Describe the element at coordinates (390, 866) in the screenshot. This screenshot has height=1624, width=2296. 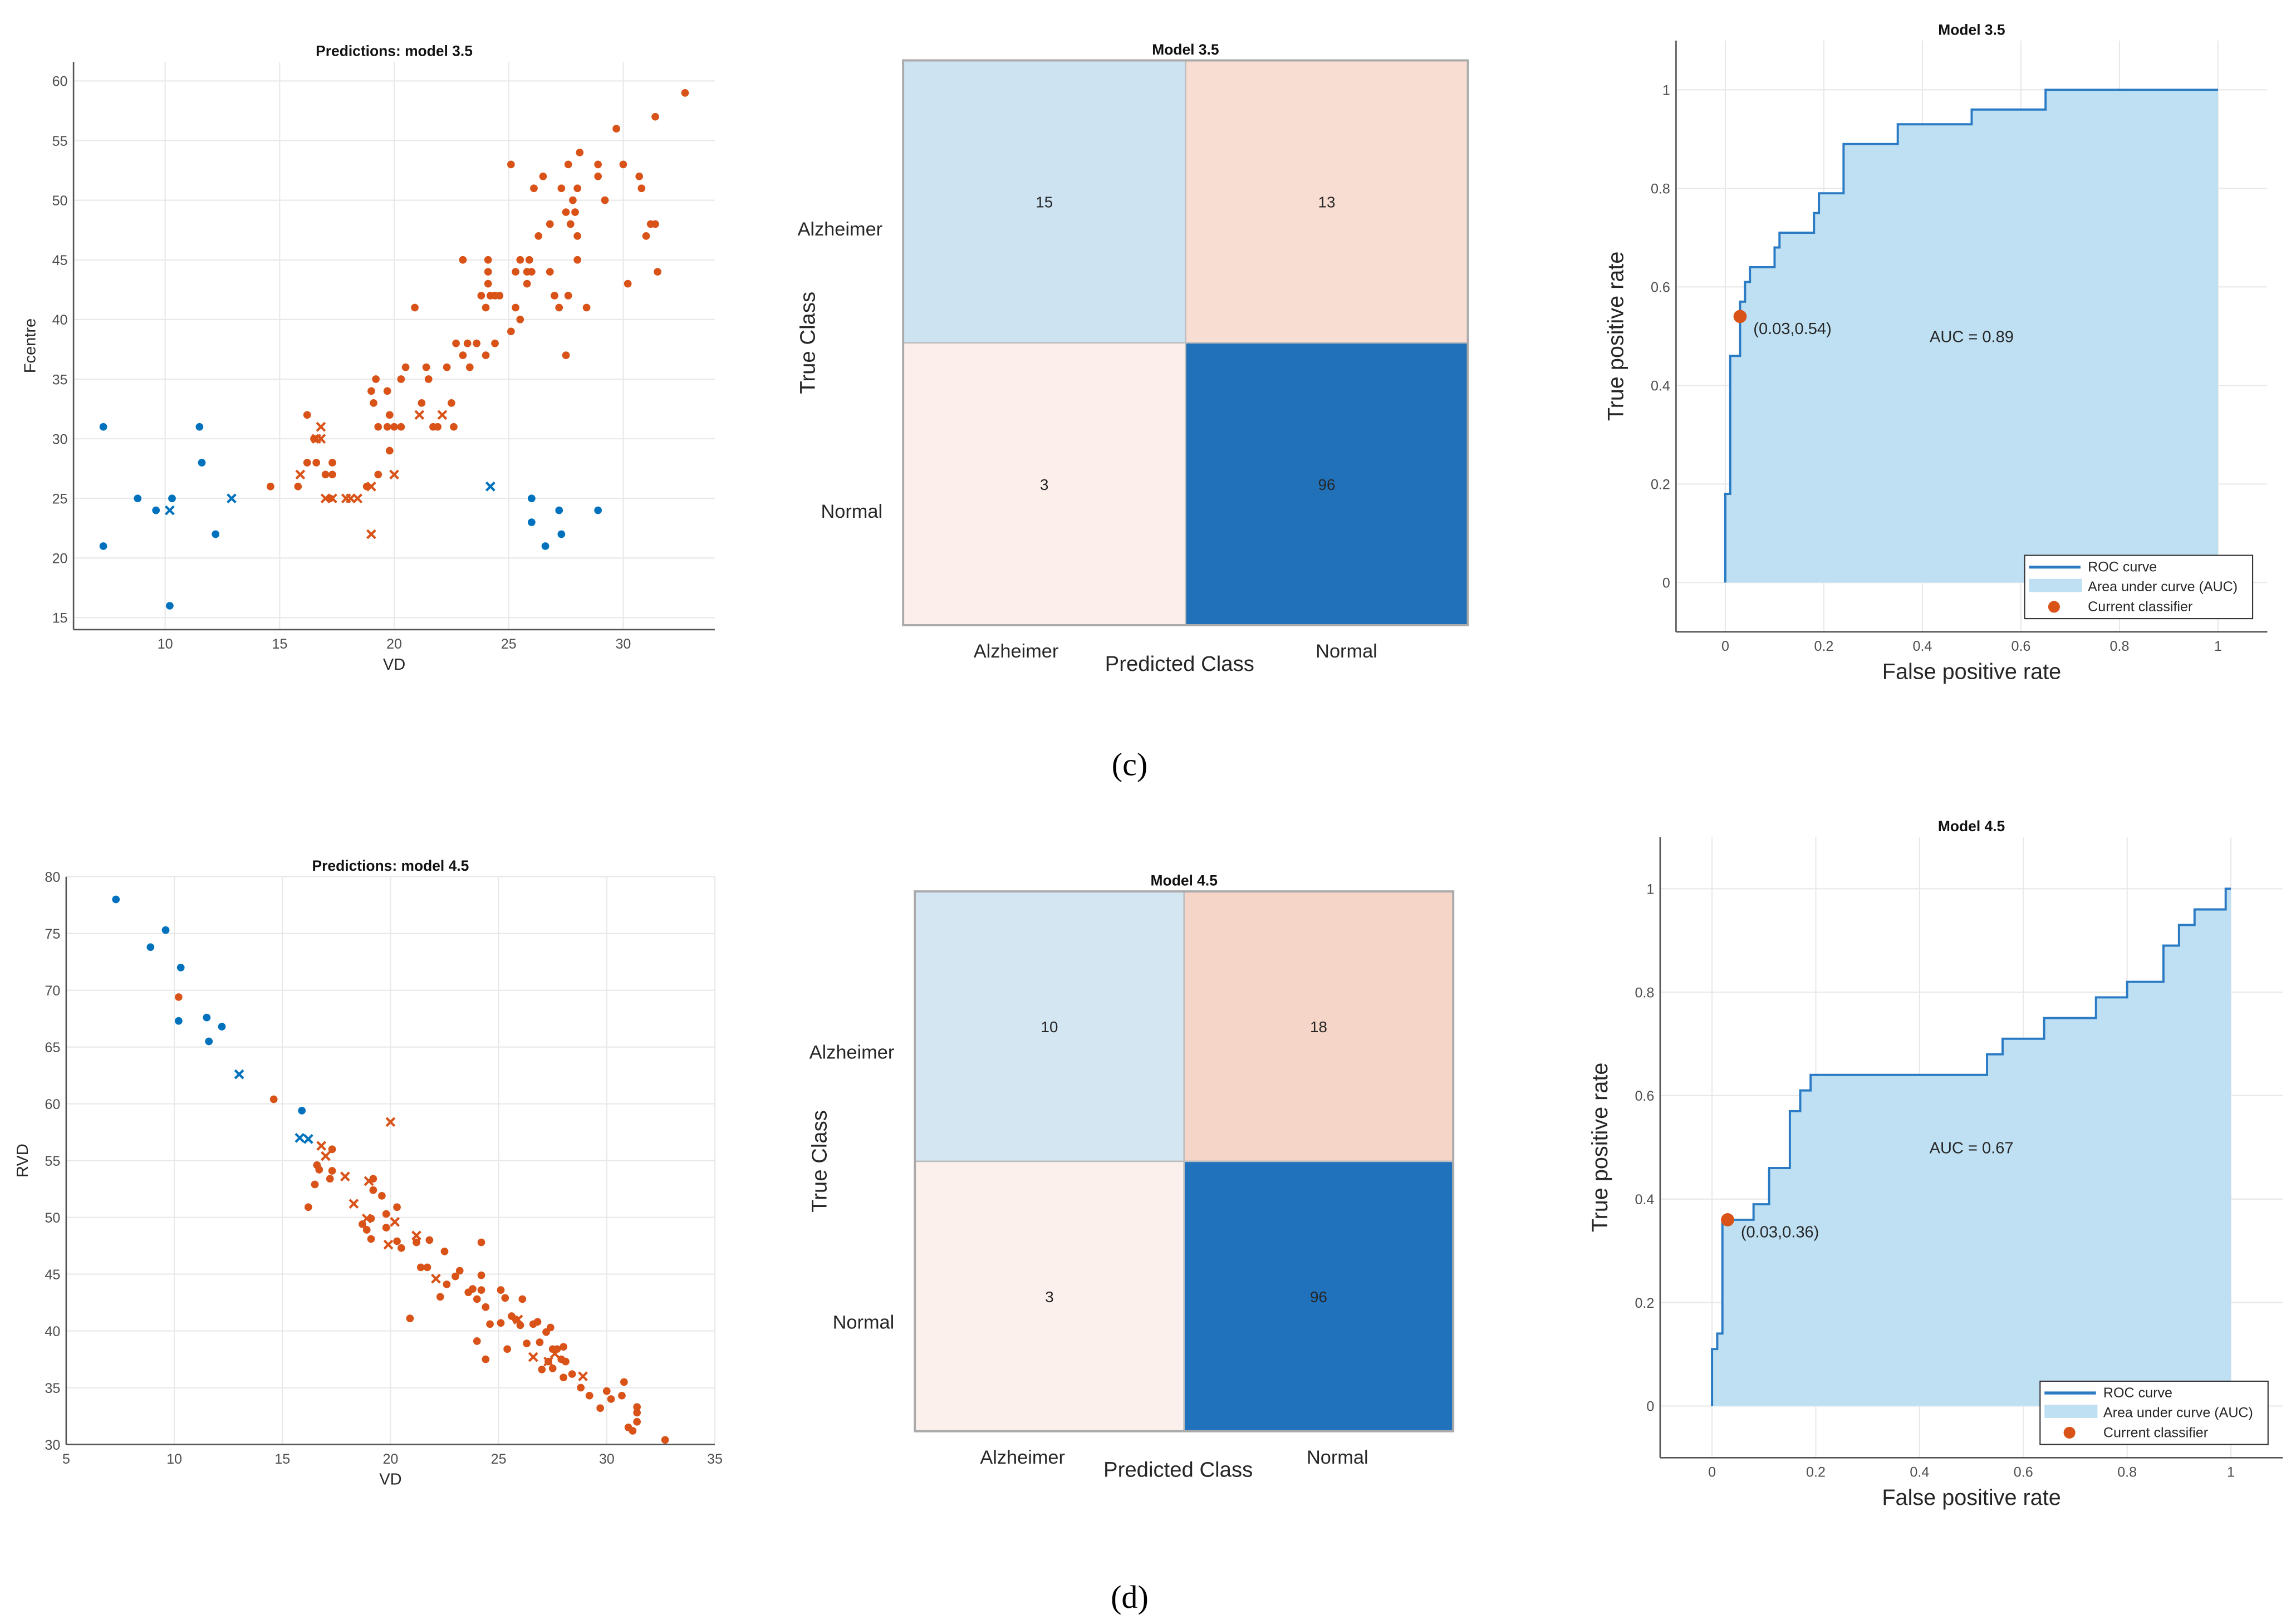
I see `chart-title: Predictions: model 4.5` at that location.